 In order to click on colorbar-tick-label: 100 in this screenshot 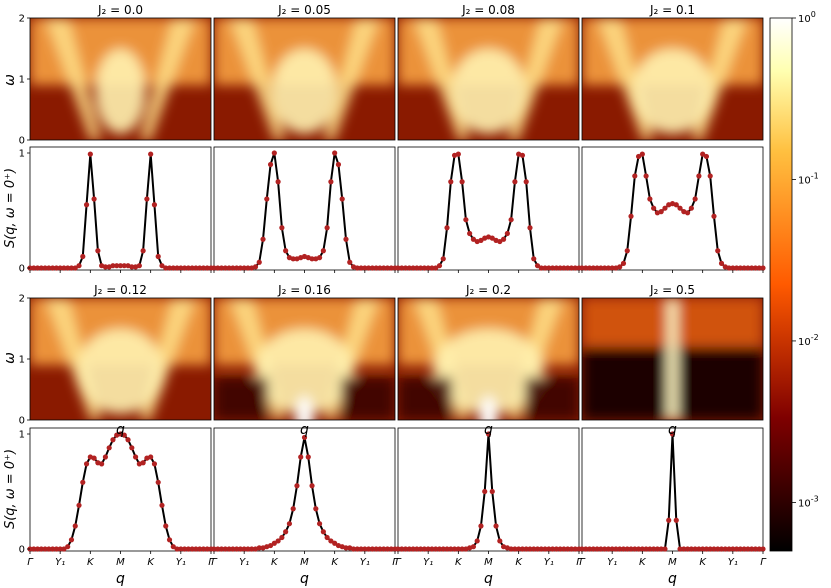, I will do `click(807, 17)`.